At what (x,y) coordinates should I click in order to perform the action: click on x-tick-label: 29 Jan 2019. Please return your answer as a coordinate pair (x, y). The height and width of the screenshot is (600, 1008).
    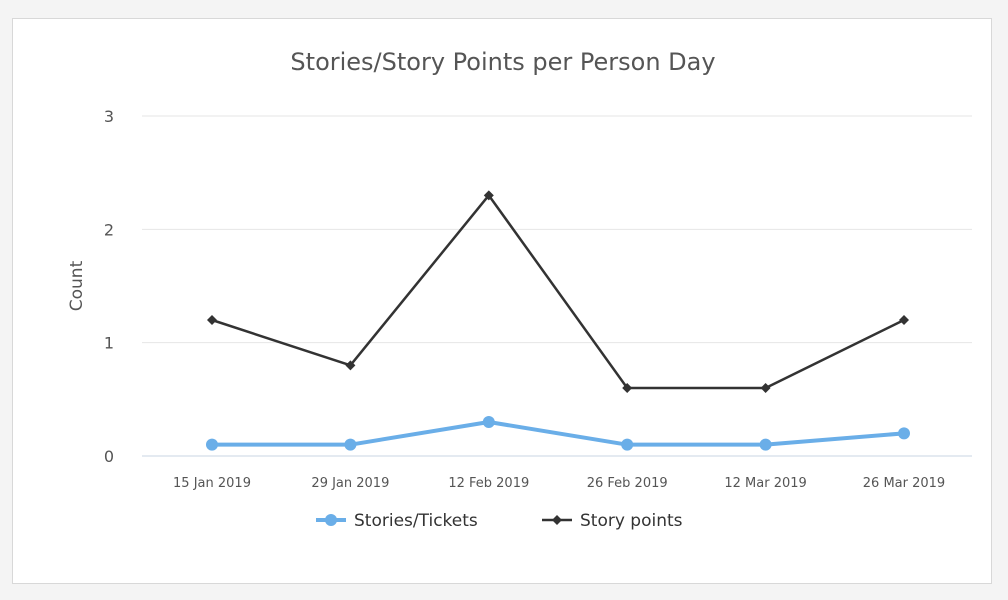
    Looking at the image, I should click on (350, 483).